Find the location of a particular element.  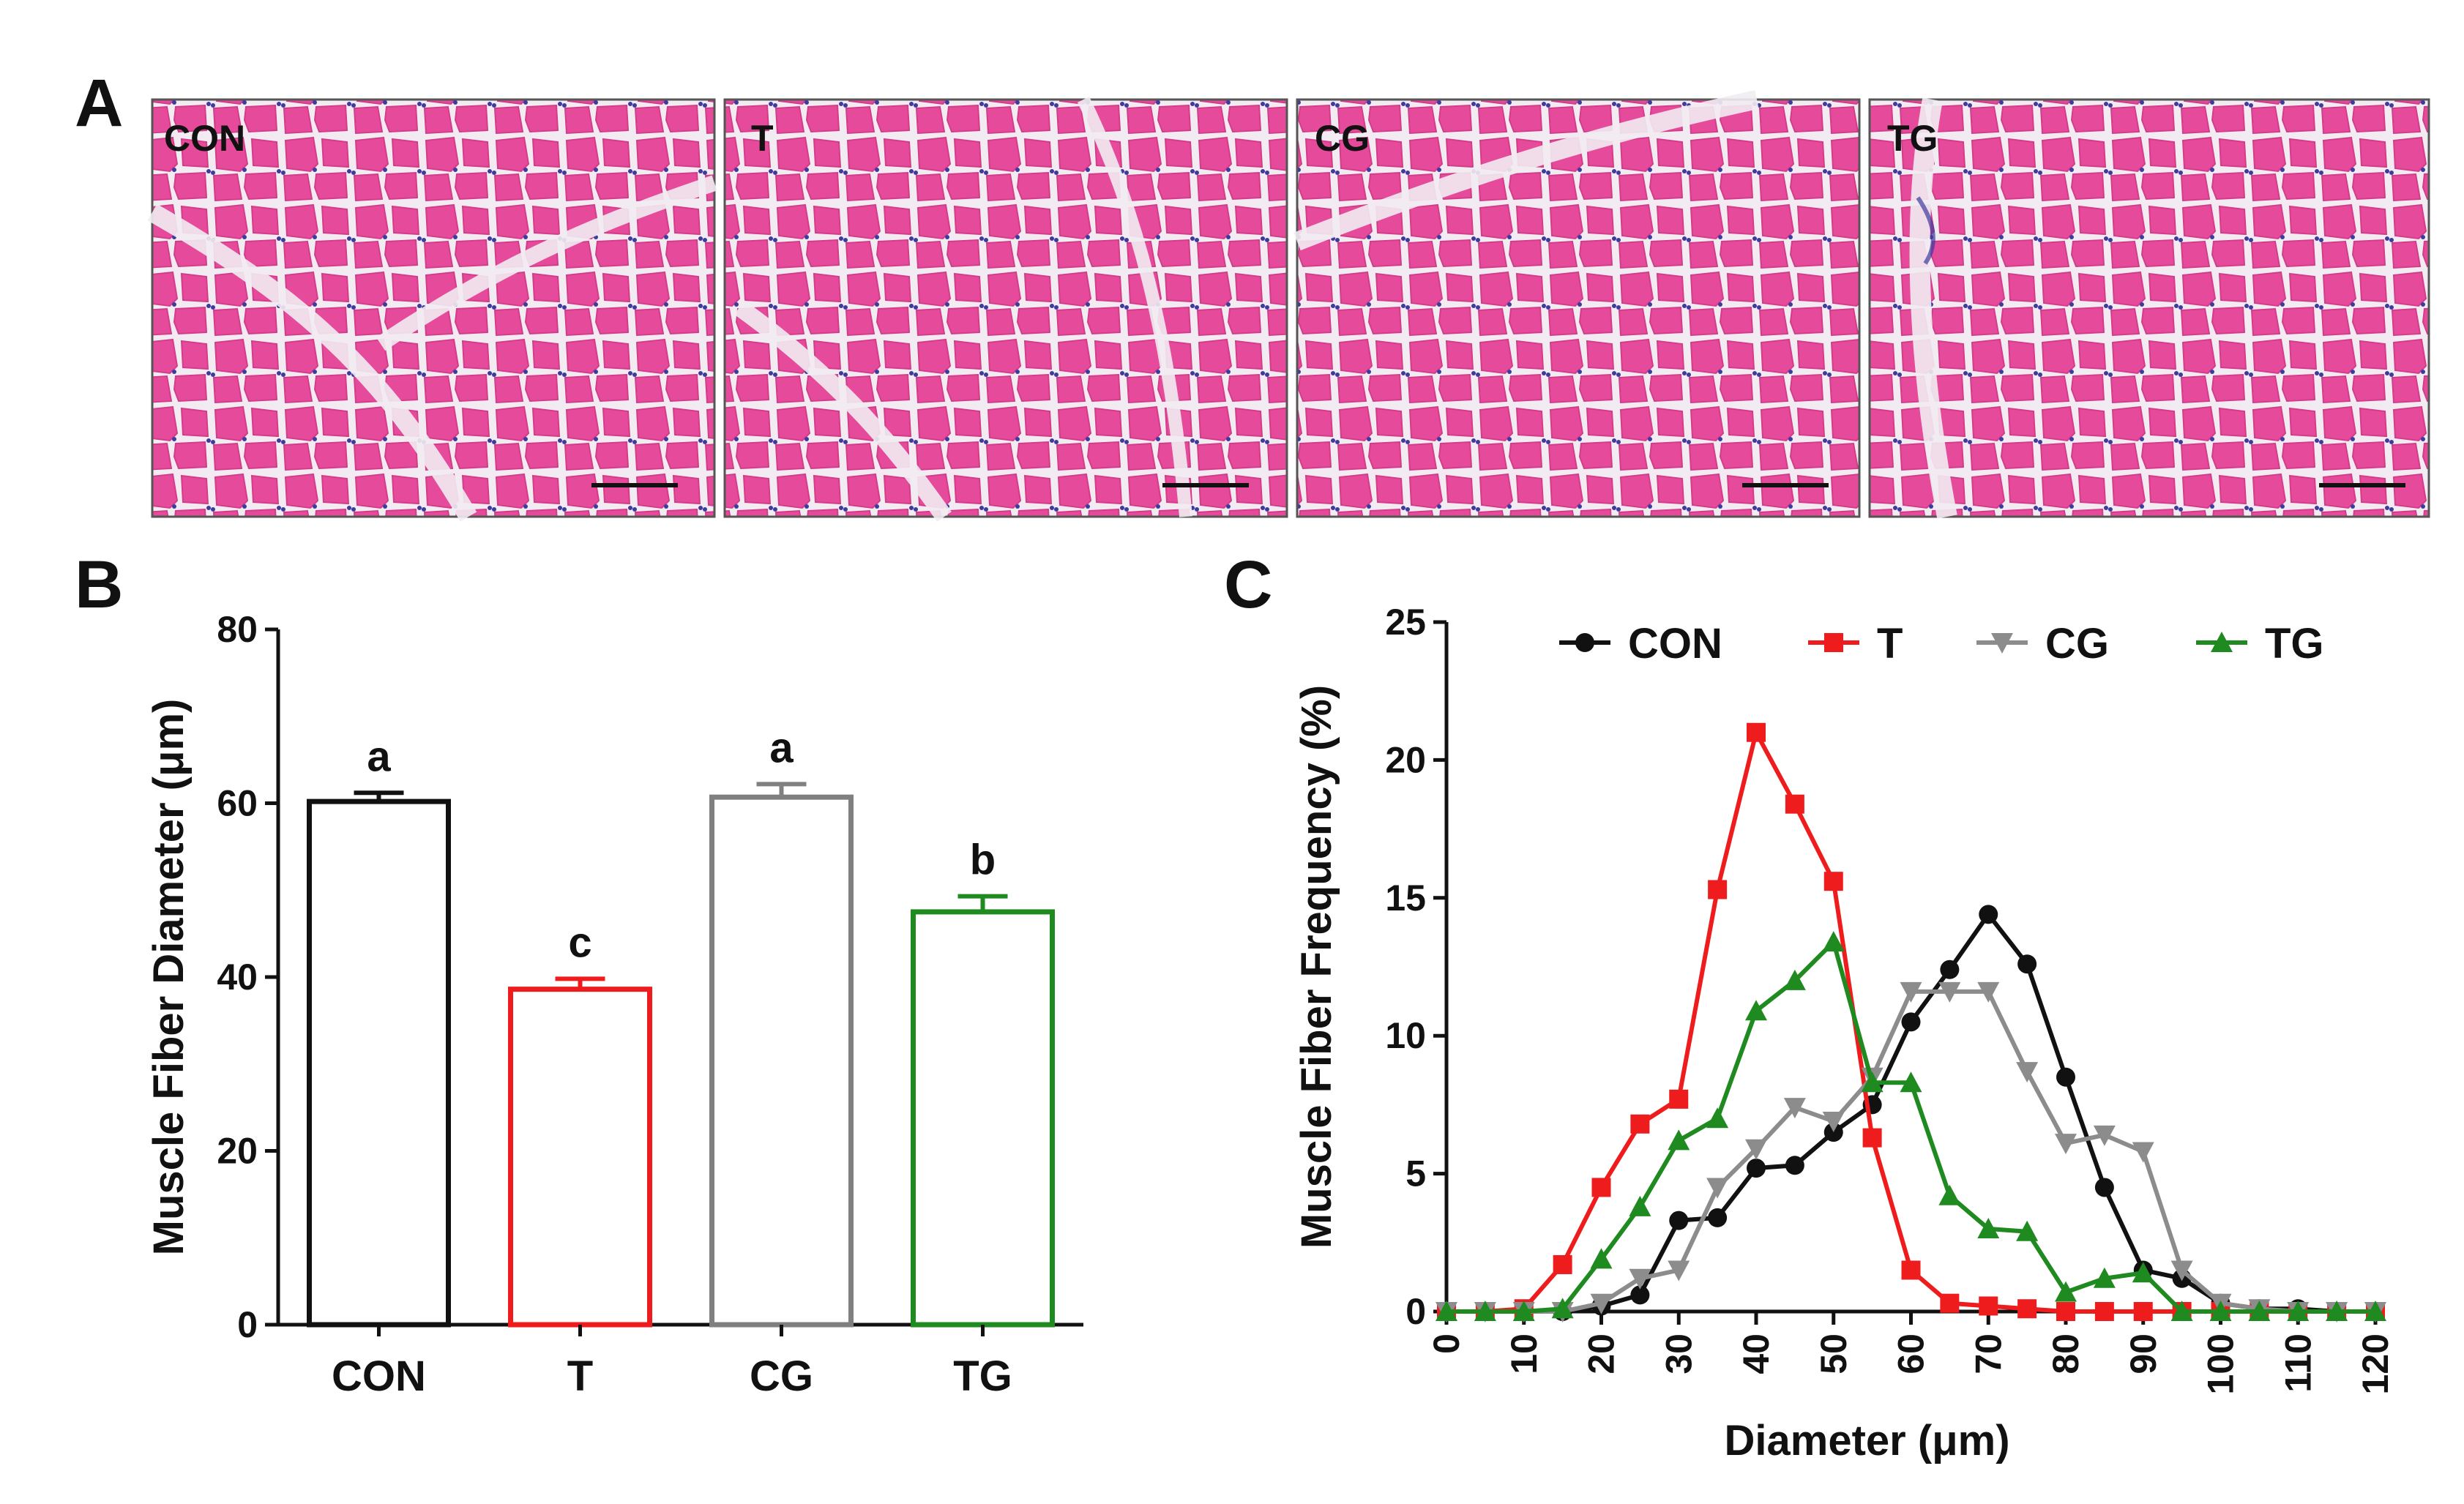

micrograph-t-label: T is located at coordinates (762, 138).